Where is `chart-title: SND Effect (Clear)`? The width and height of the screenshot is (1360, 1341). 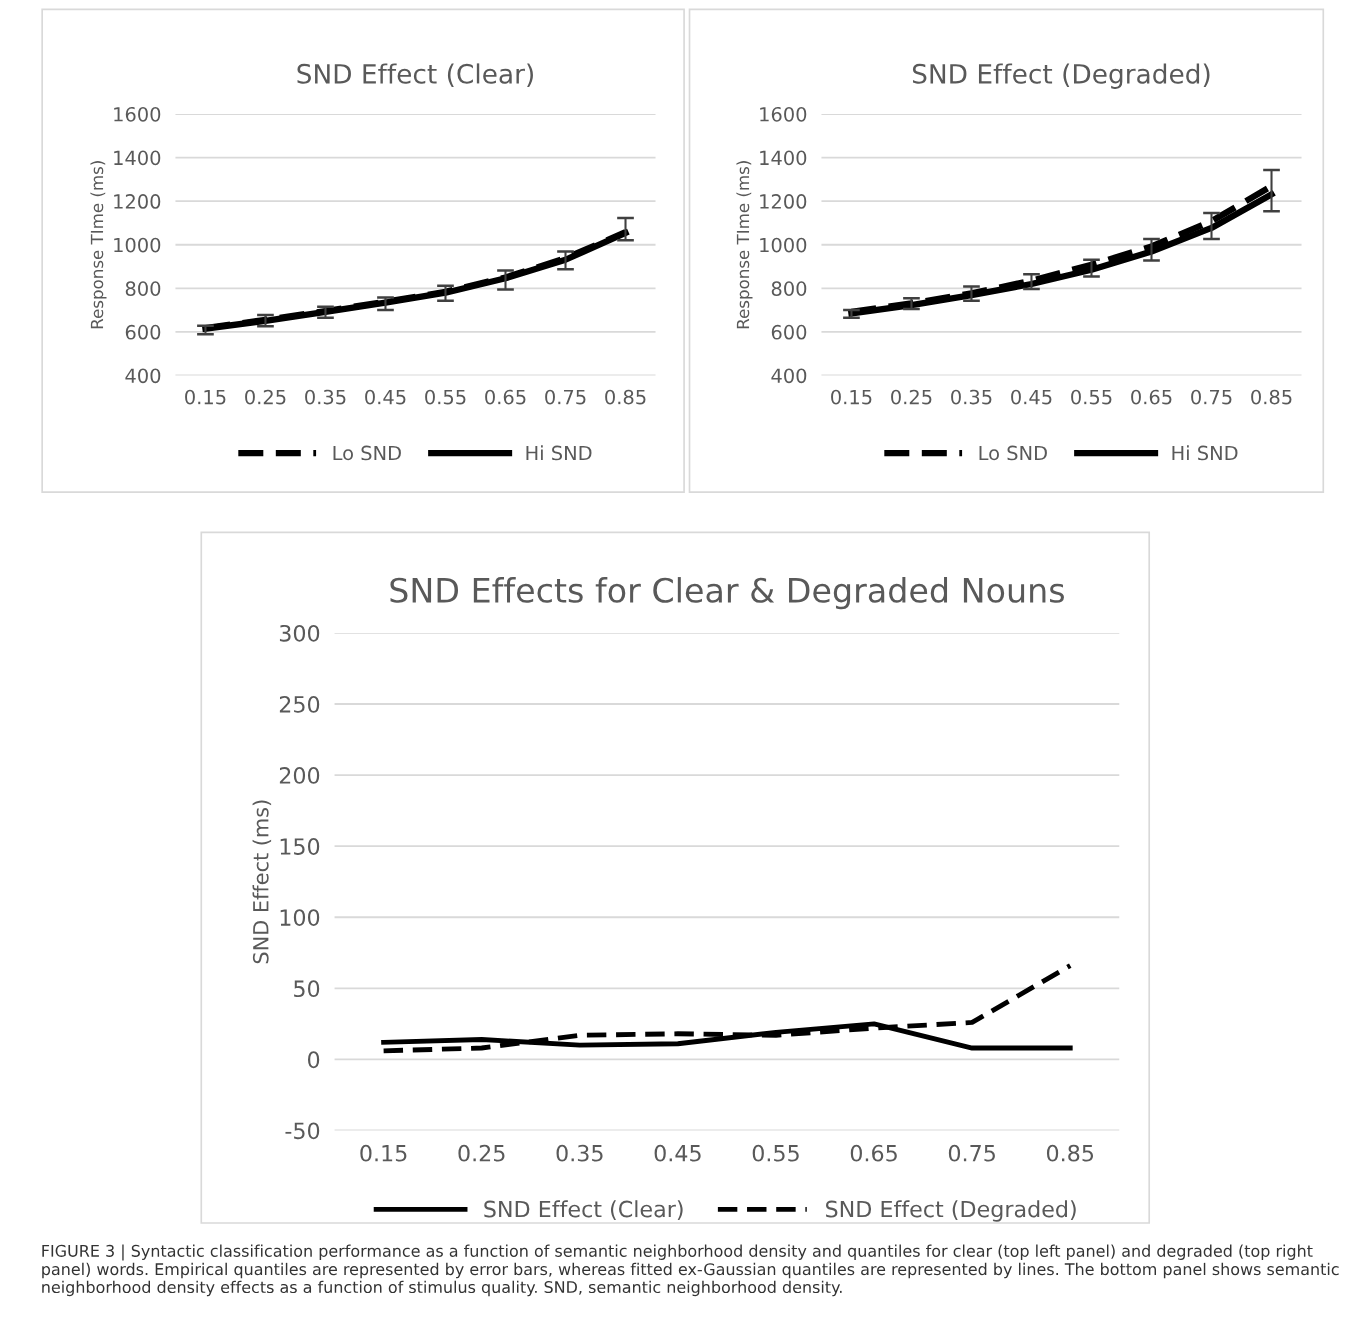
chart-title: SND Effect (Clear) is located at coordinates (415, 75).